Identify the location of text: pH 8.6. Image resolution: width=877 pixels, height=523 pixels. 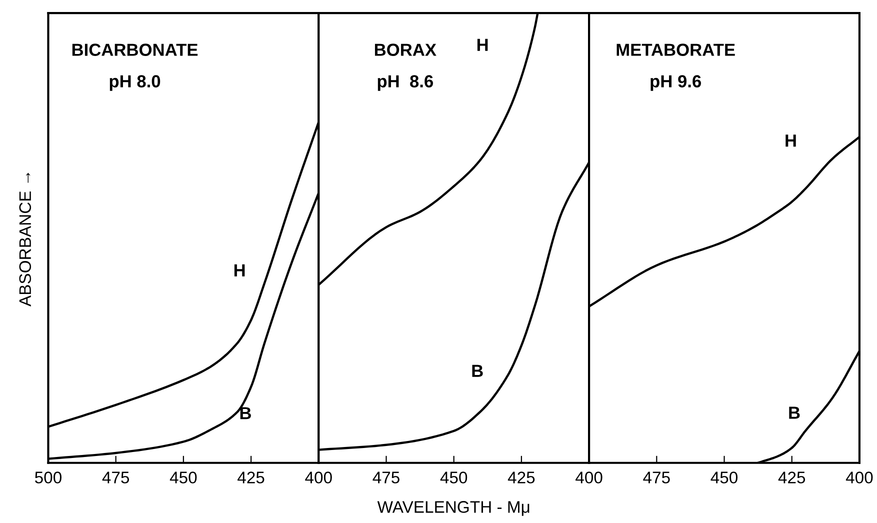
(406, 83).